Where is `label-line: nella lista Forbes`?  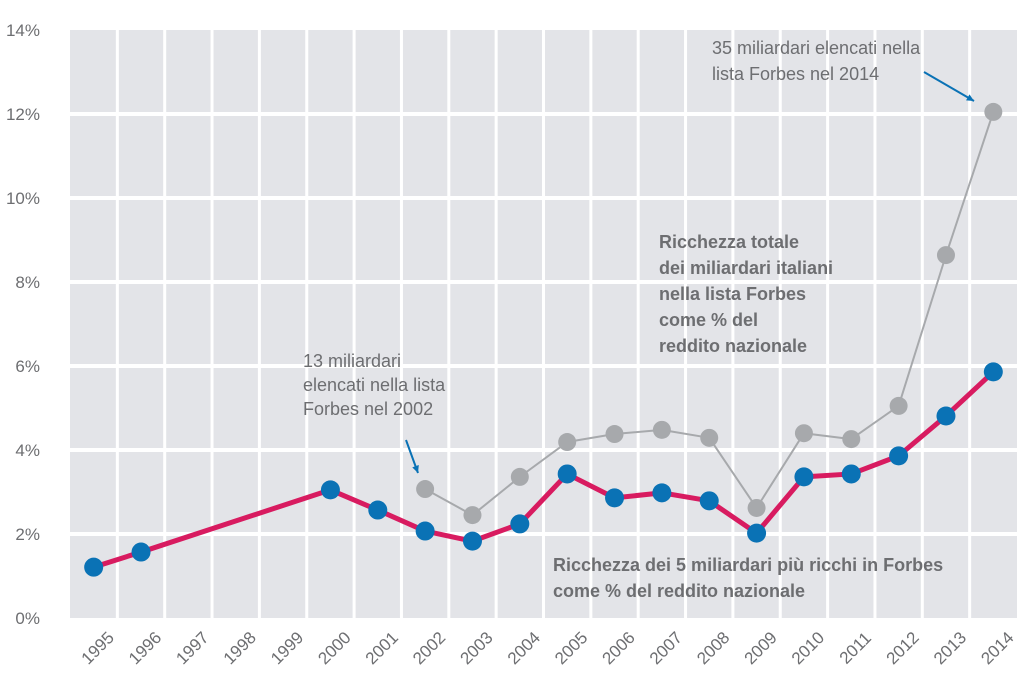 label-line: nella lista Forbes is located at coordinates (732, 294).